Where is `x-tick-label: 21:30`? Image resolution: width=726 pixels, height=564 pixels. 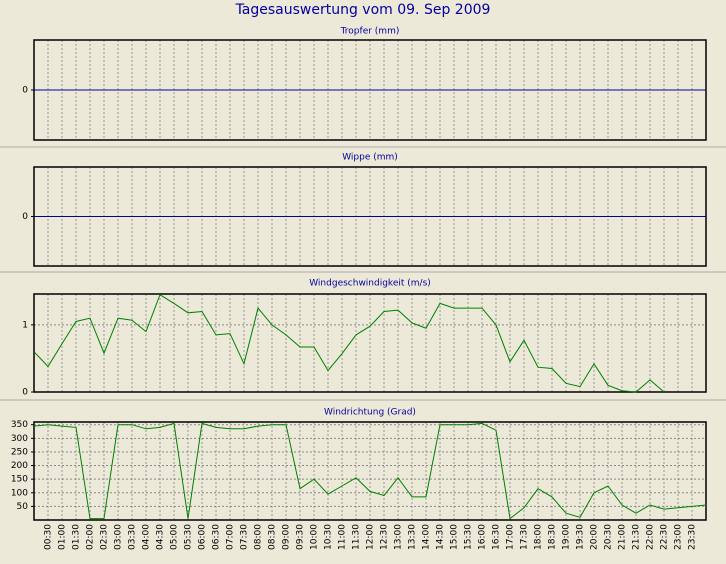
x-tick-label: 21:30 is located at coordinates (637, 537).